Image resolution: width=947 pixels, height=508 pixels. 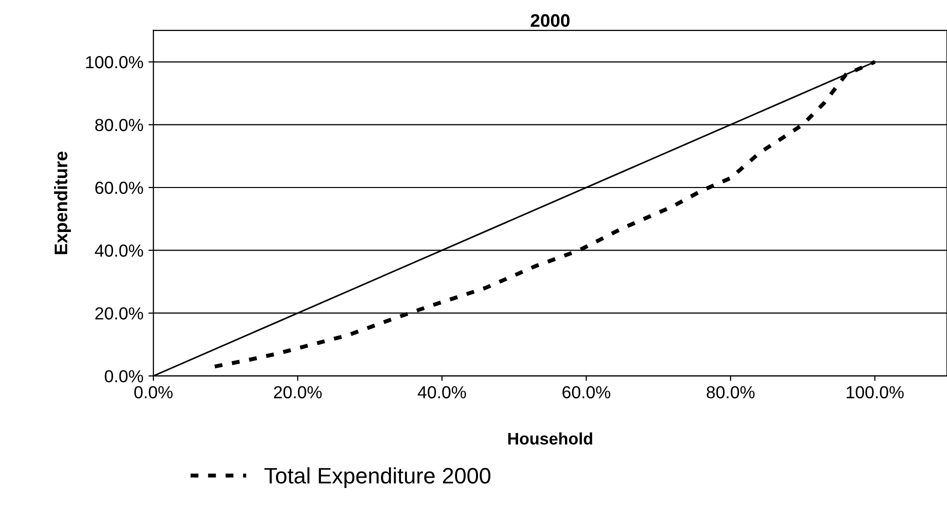 What do you see at coordinates (119, 250) in the screenshot?
I see `y-tick-label: 40.0%` at bounding box center [119, 250].